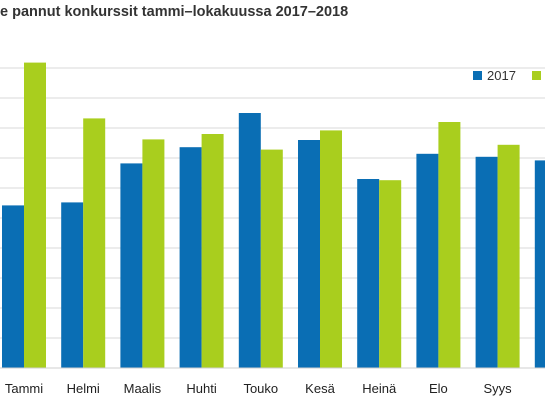 The width and height of the screenshot is (545, 412). Describe the element at coordinates (477, 75) in the screenshot. I see `legend-swatch-2017` at that location.